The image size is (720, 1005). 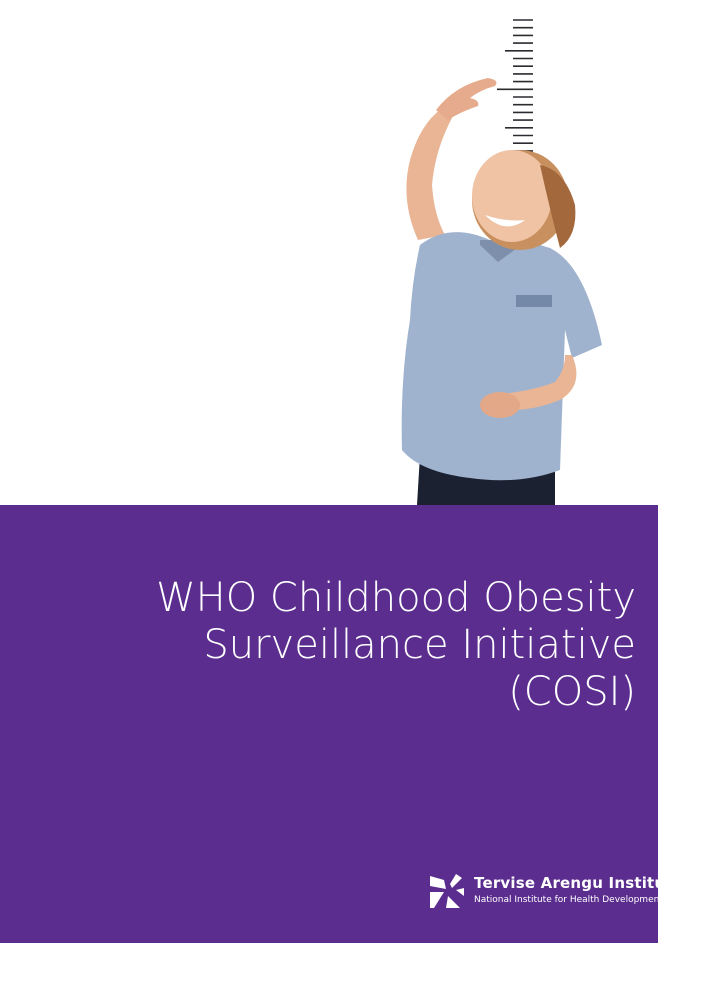 I want to click on title-line: Surveillance Initiative, so click(x=419, y=645).